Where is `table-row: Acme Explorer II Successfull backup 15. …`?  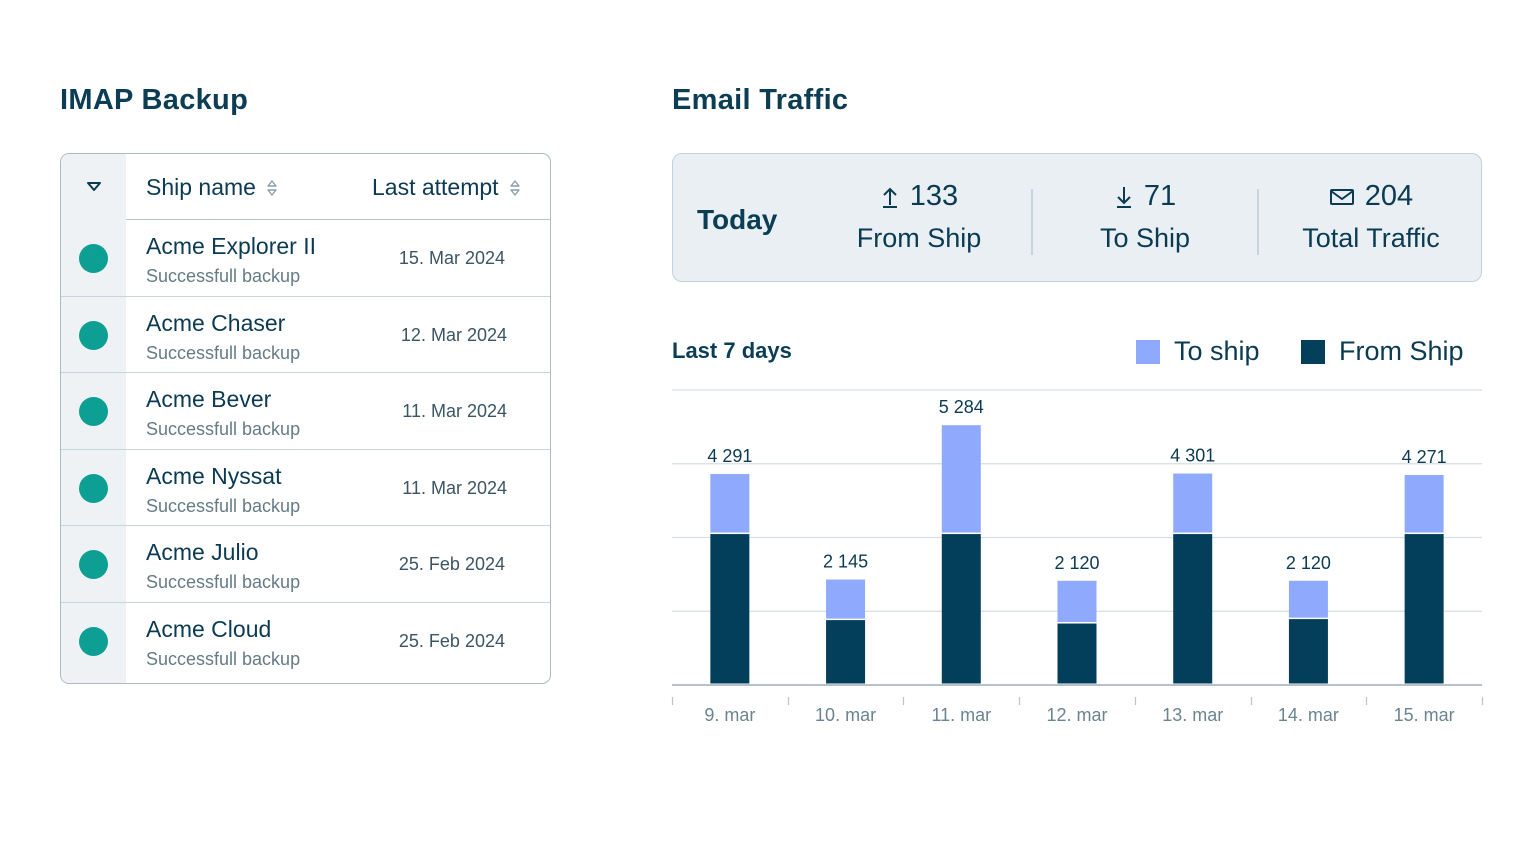 table-row: Acme Explorer II Successfull backup 15. … is located at coordinates (305, 258).